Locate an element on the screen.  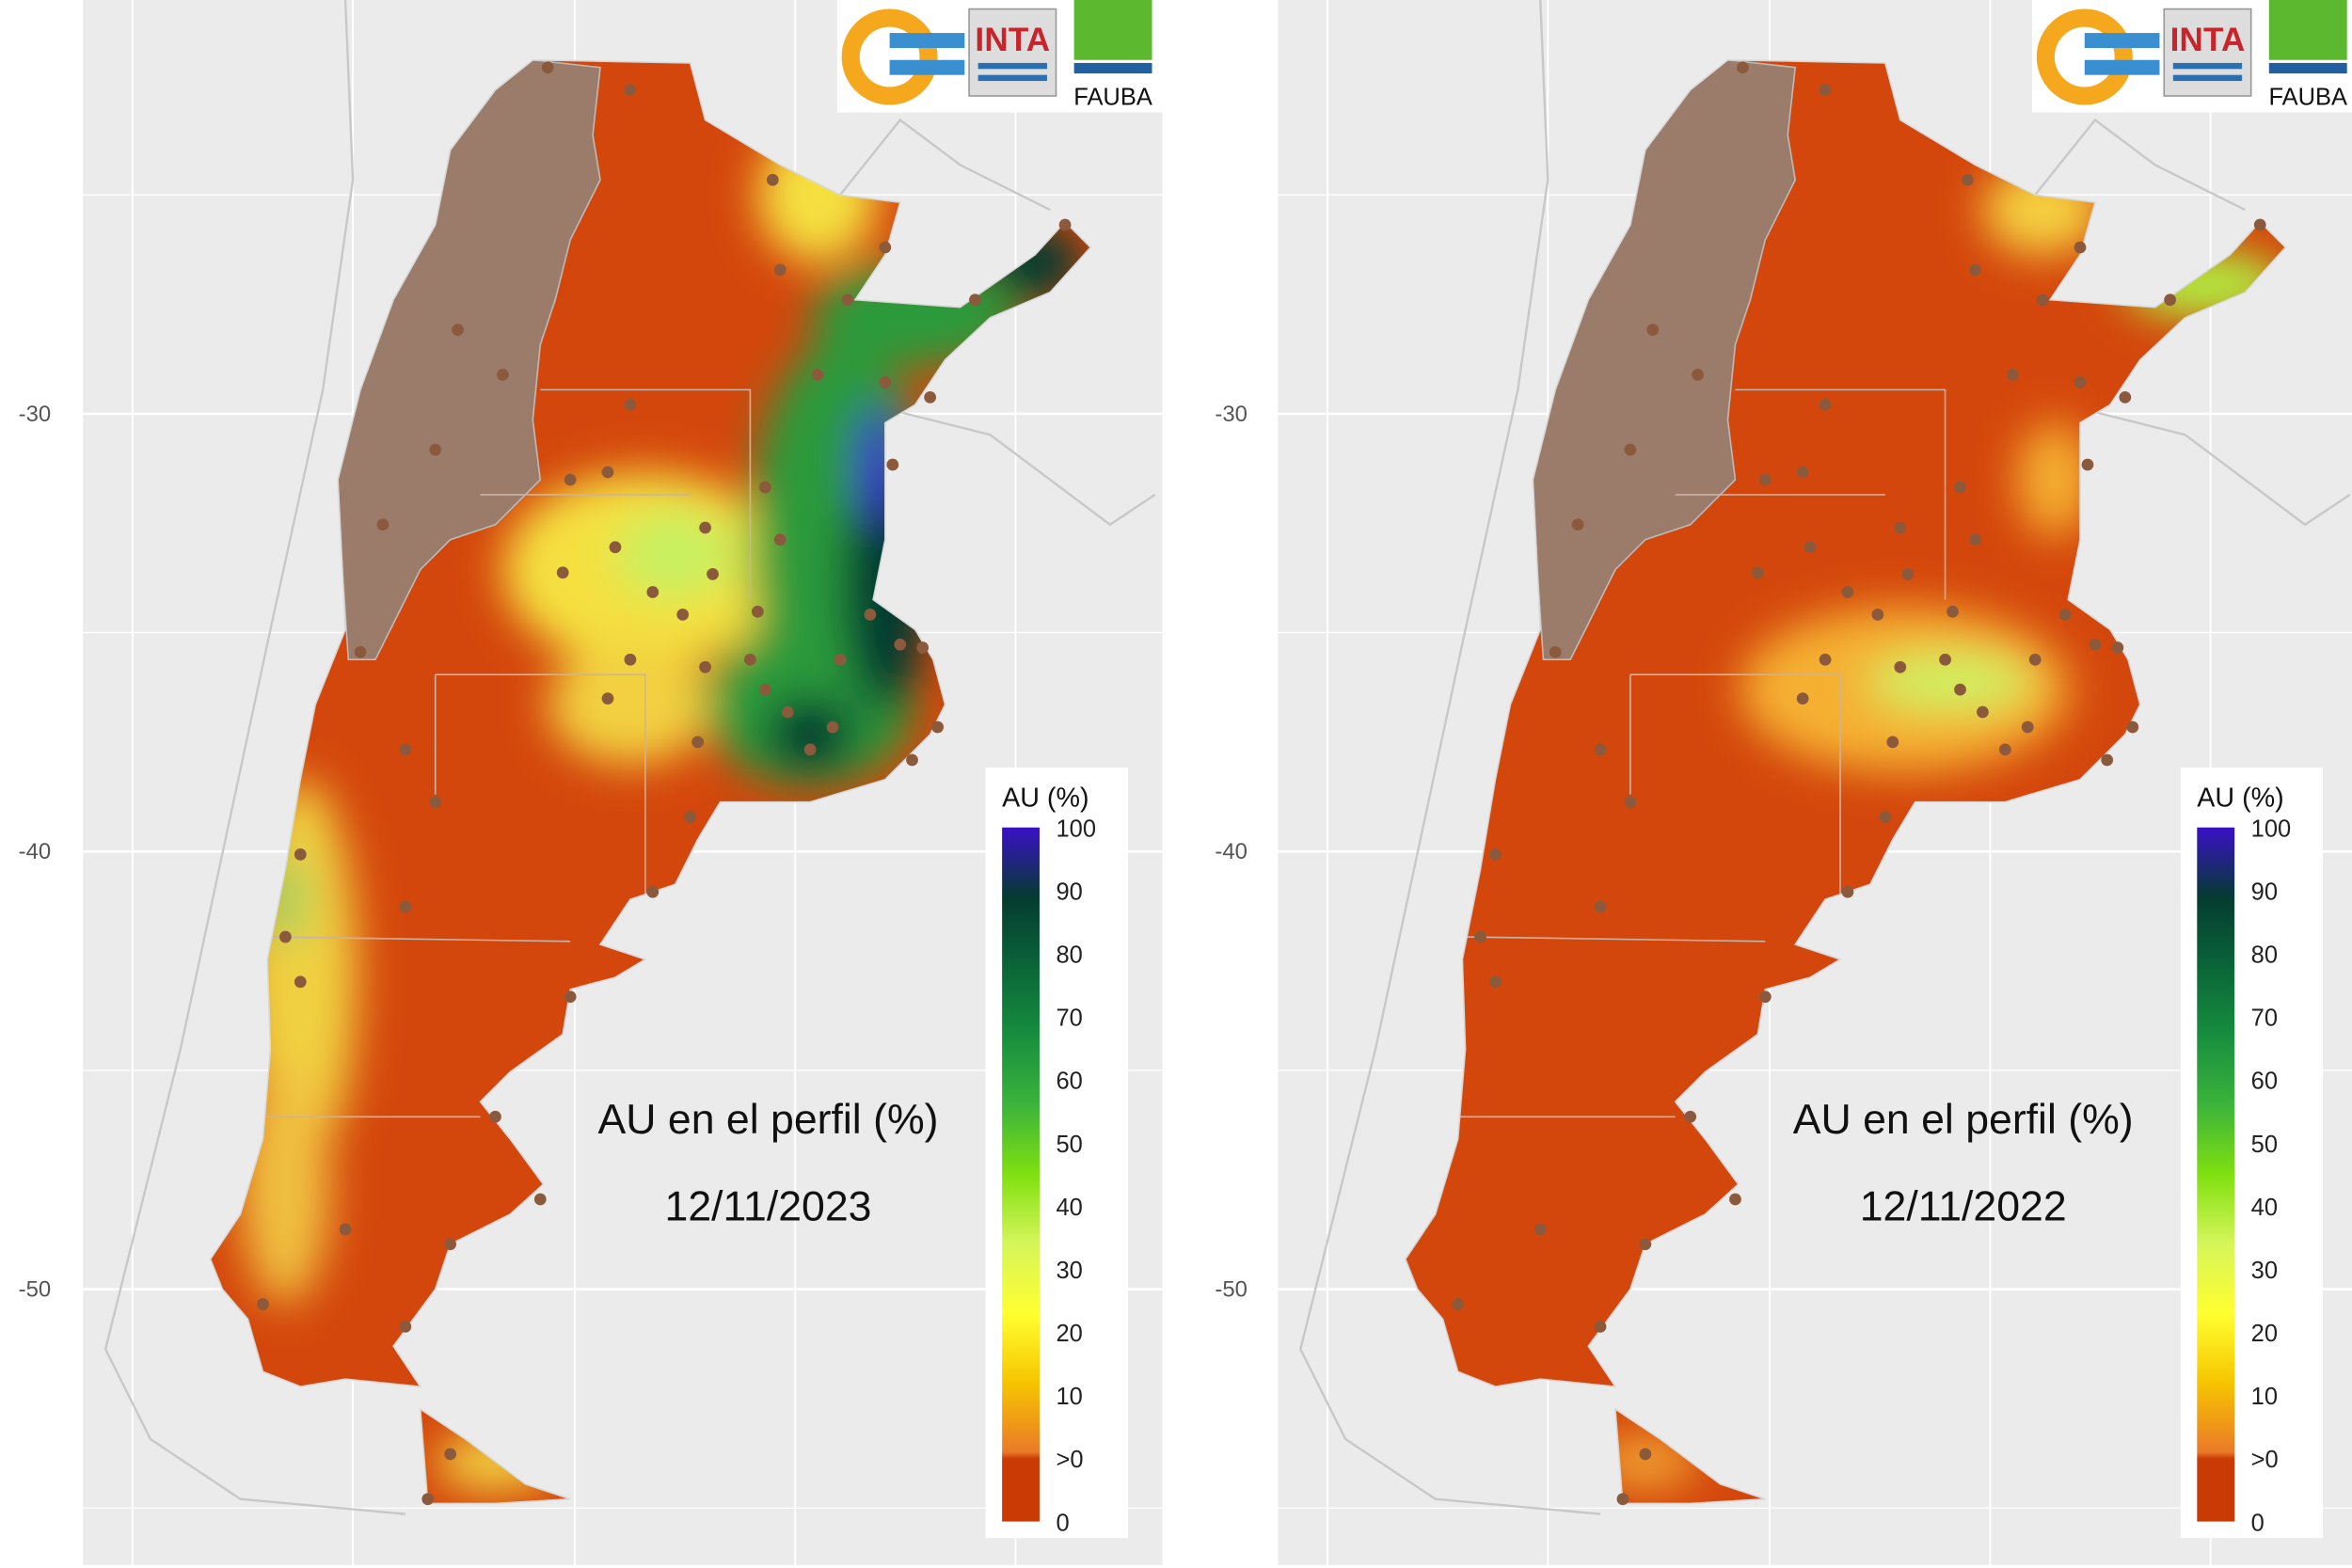
legend-tick-label: 10 is located at coordinates (1070, 1397).